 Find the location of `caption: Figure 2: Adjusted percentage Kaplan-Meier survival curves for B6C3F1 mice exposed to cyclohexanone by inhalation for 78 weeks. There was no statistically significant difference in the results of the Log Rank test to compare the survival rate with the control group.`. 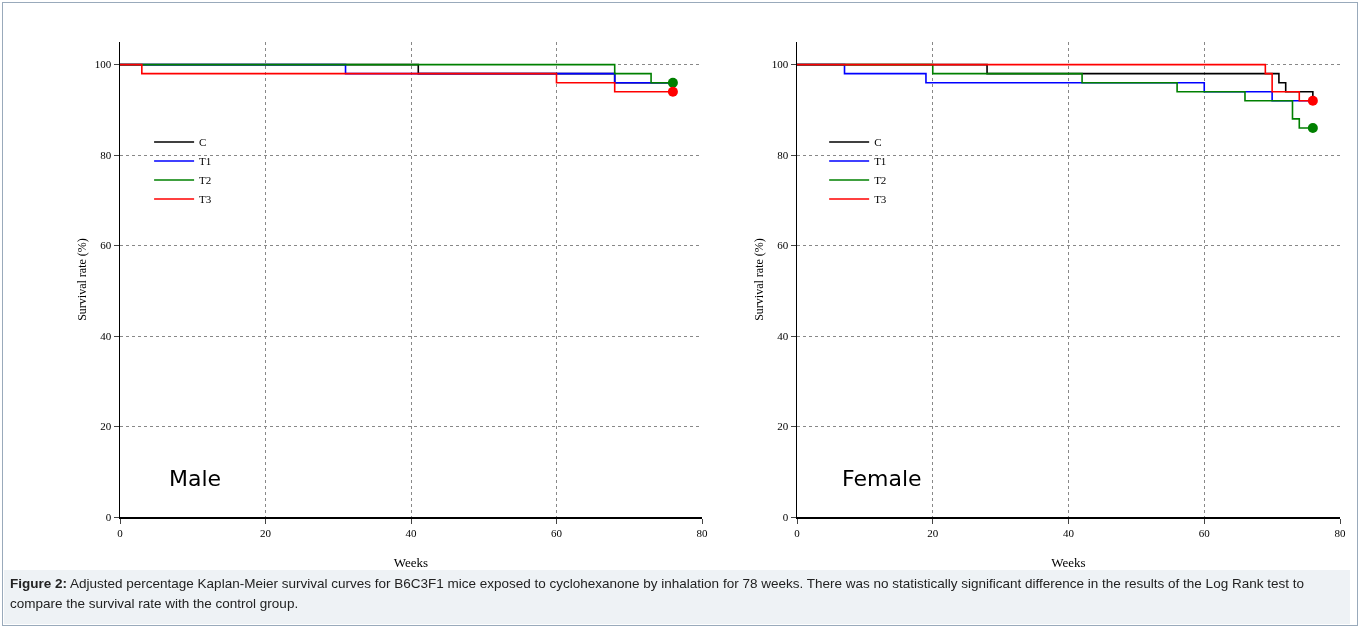

caption: Figure 2: Adjusted percentage Kaplan-Meier survival curves for B6C3F1 mice exposed to cyclohexanone by inhalation for 78 weeks. There was no statistically significant difference in the results of the Log Rank test to compare the survival rate with the control group. is located at coordinates (657, 593).